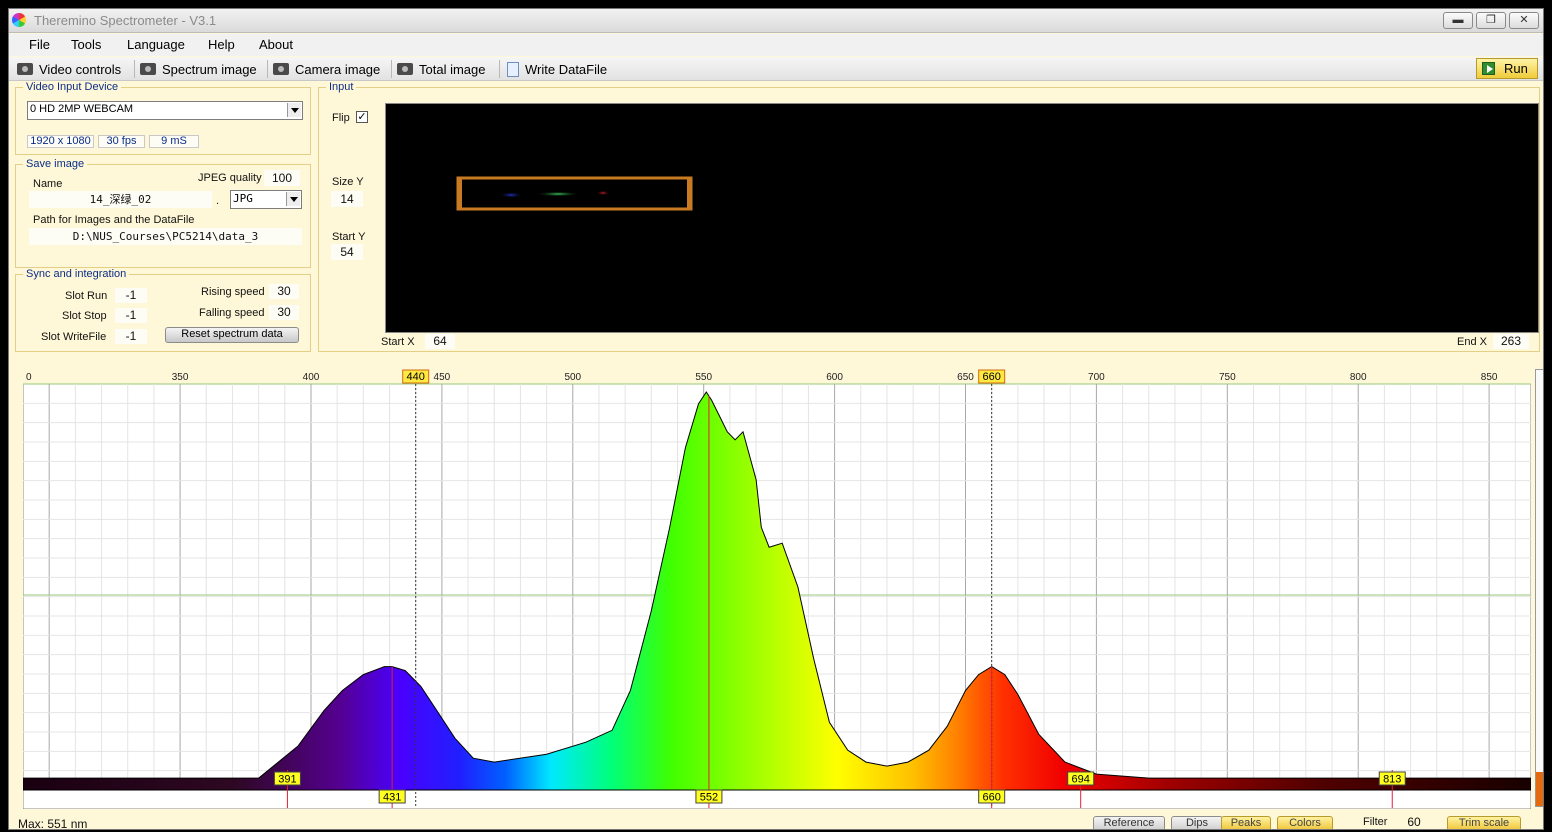 This screenshot has height=832, width=1552. Describe the element at coordinates (174, 141) in the screenshot. I see `exposure-box: 9 mS` at that location.